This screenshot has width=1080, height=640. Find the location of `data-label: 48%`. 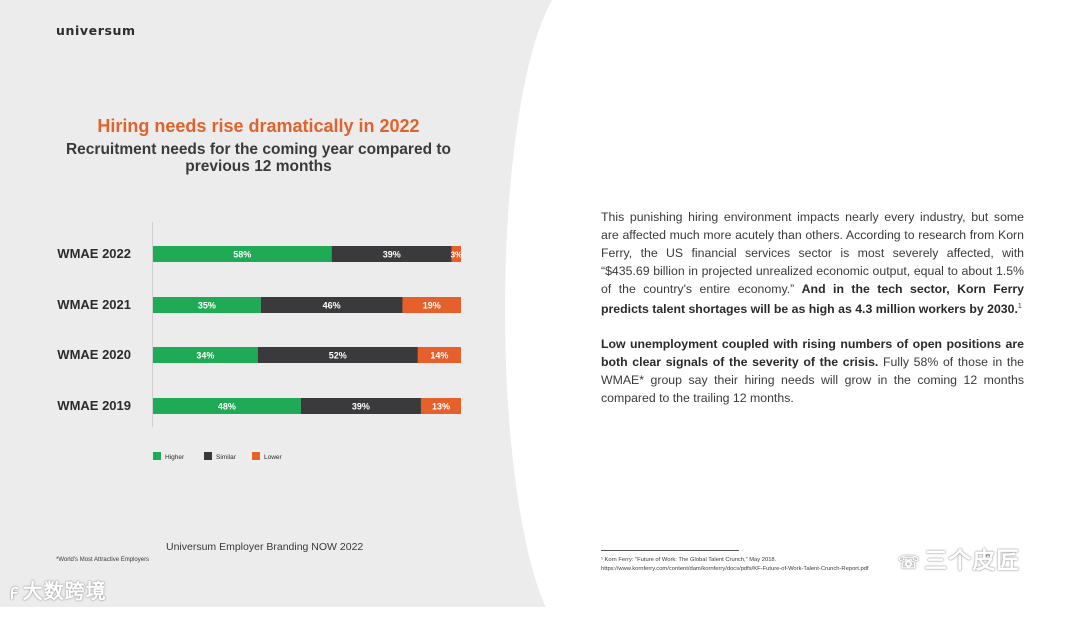

data-label: 48% is located at coordinates (227, 407).